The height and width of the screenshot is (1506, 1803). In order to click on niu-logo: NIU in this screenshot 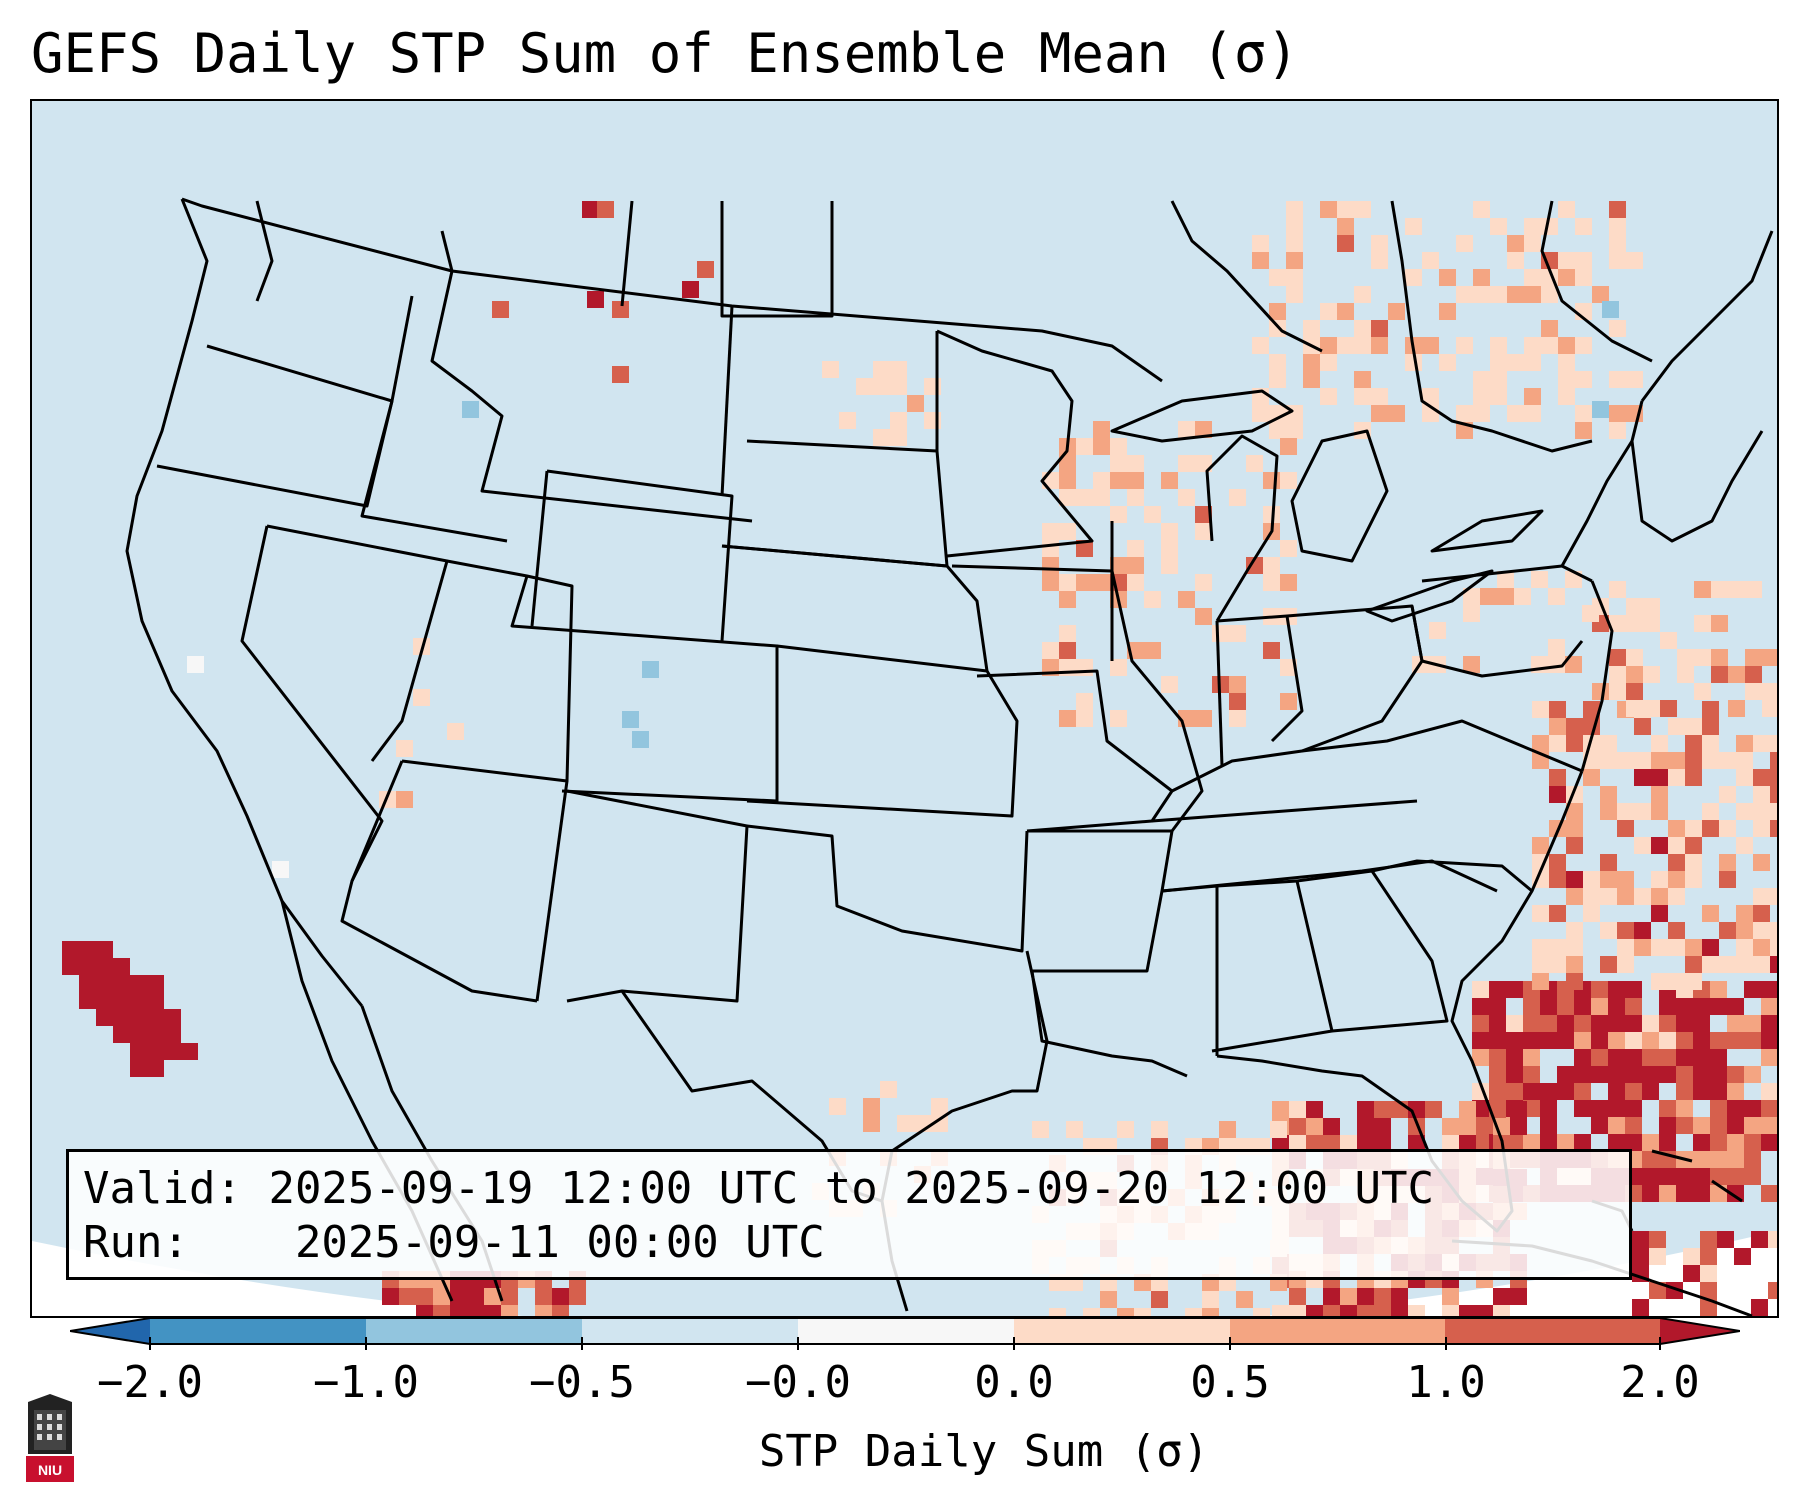, I will do `click(50, 1438)`.